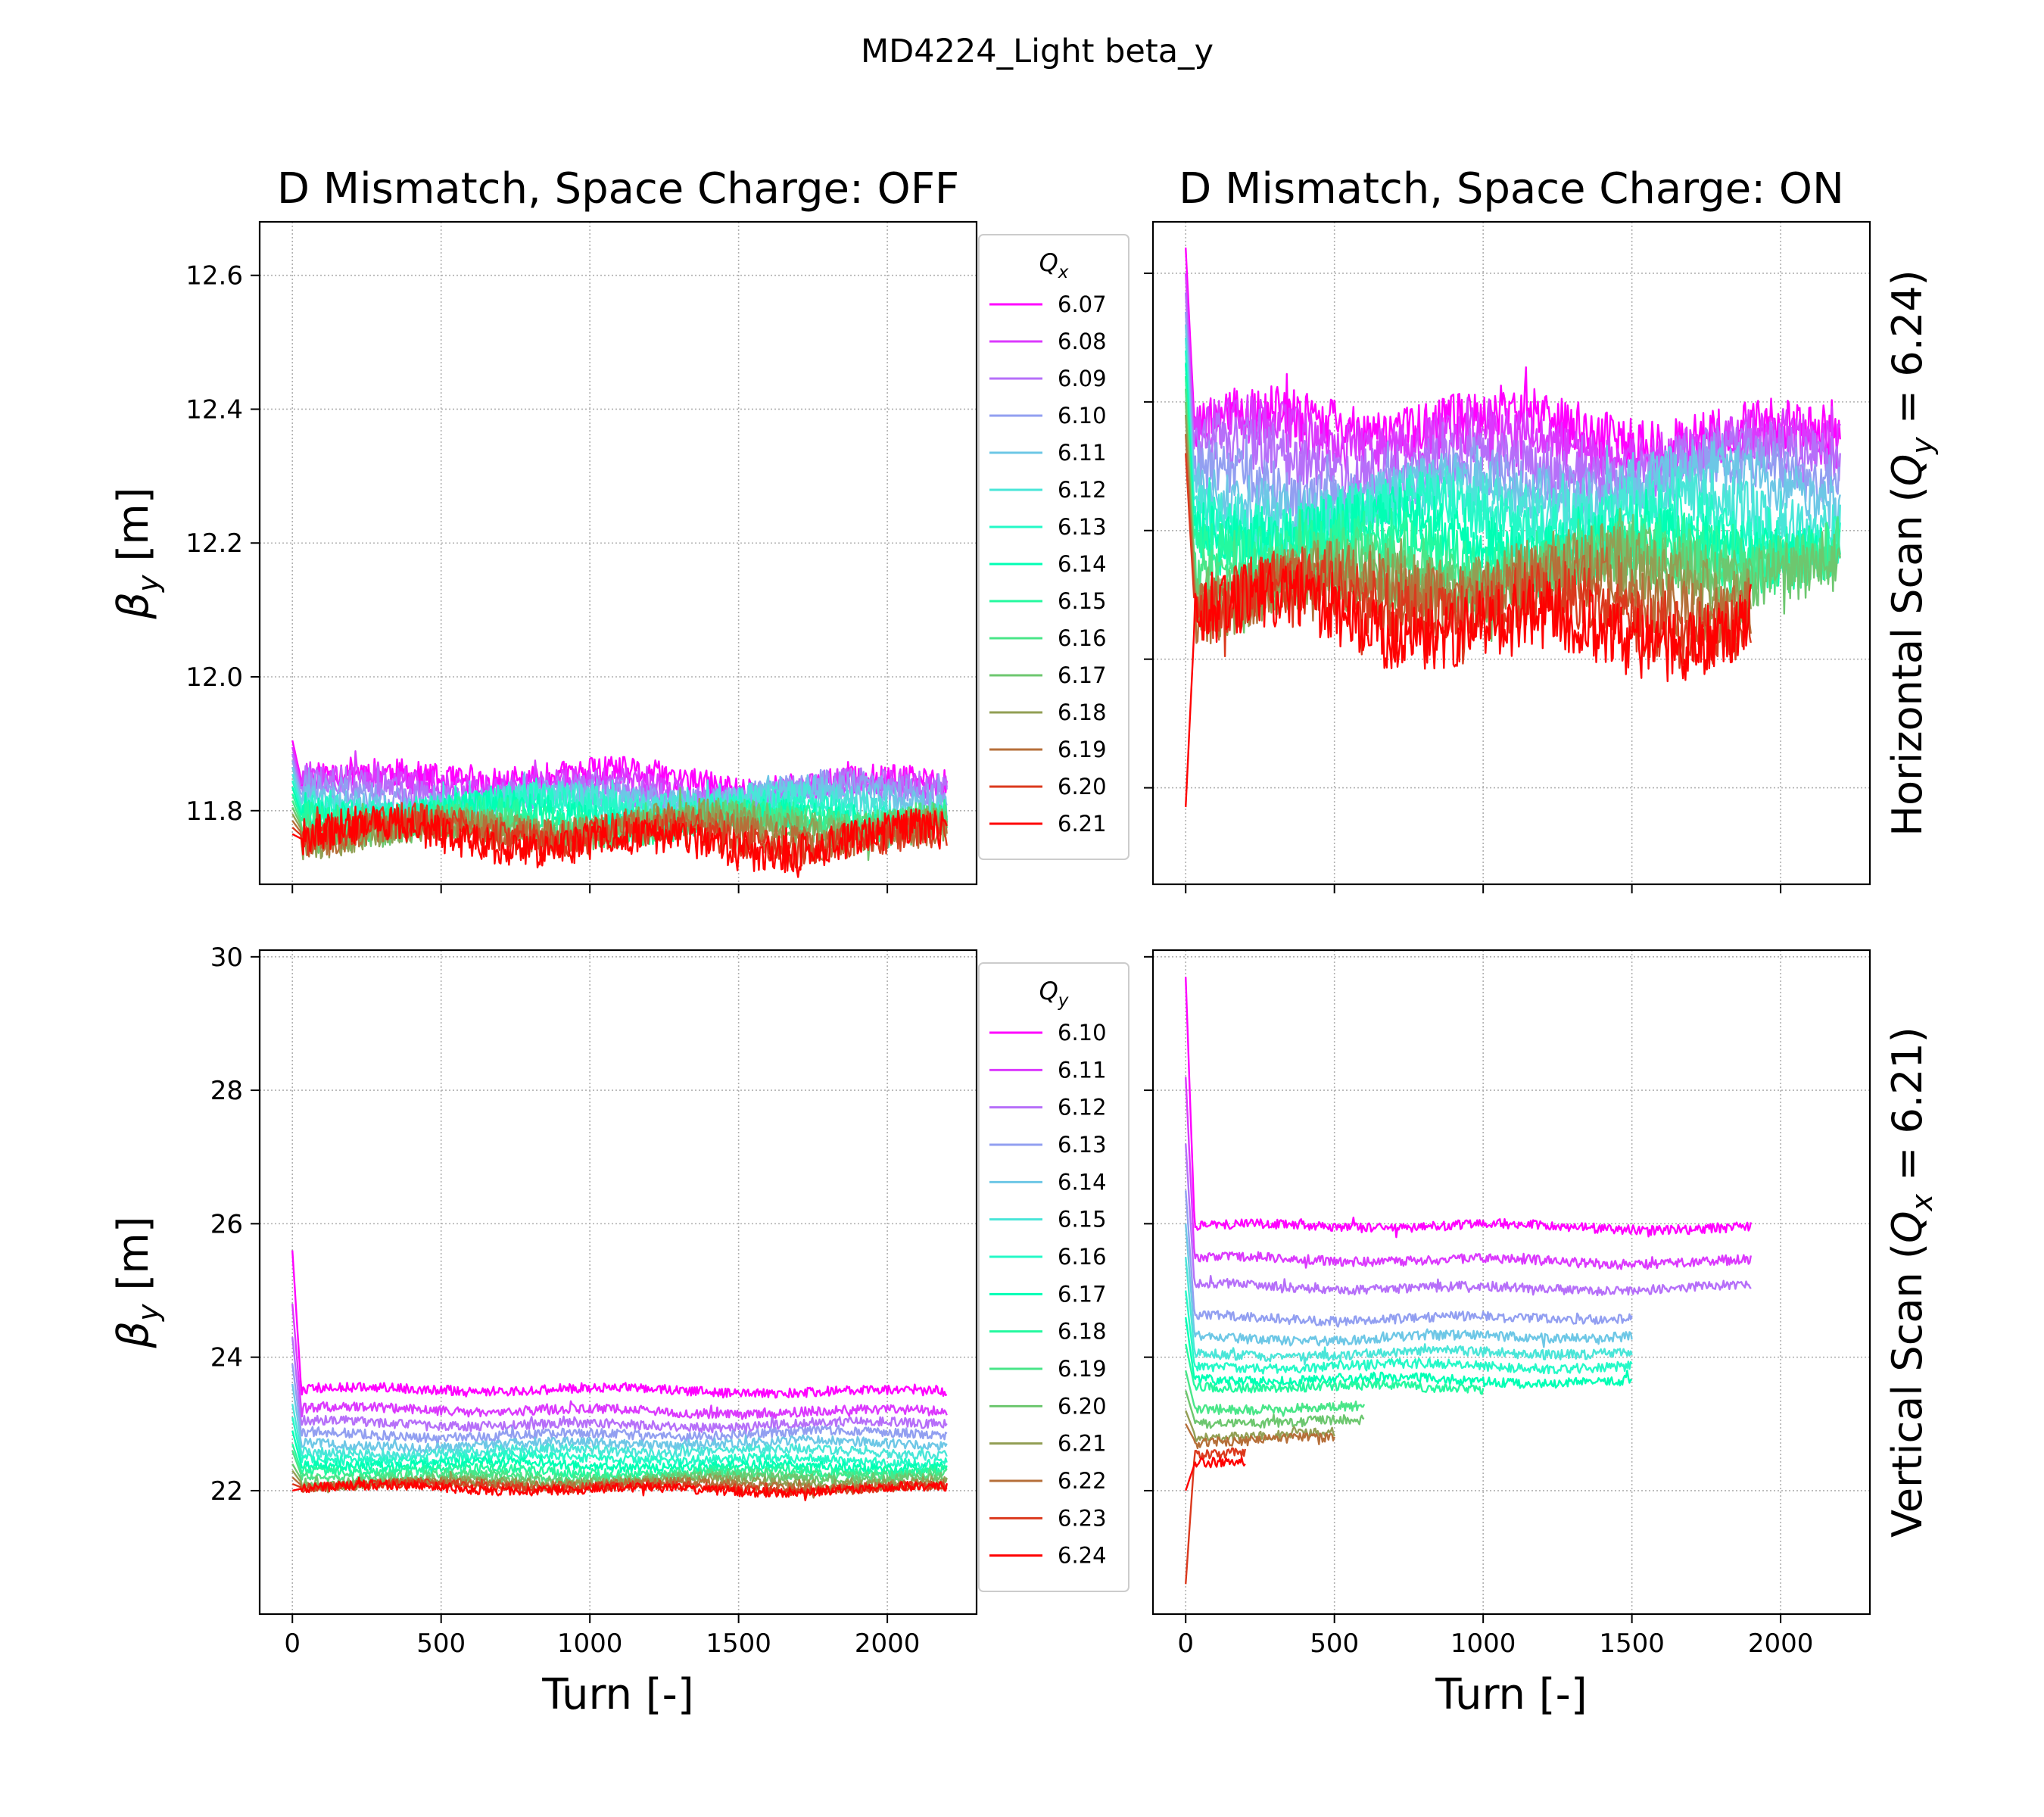 This screenshot has width=2044, height=1817. I want to click on legend-title: Qy, so click(1054, 994).